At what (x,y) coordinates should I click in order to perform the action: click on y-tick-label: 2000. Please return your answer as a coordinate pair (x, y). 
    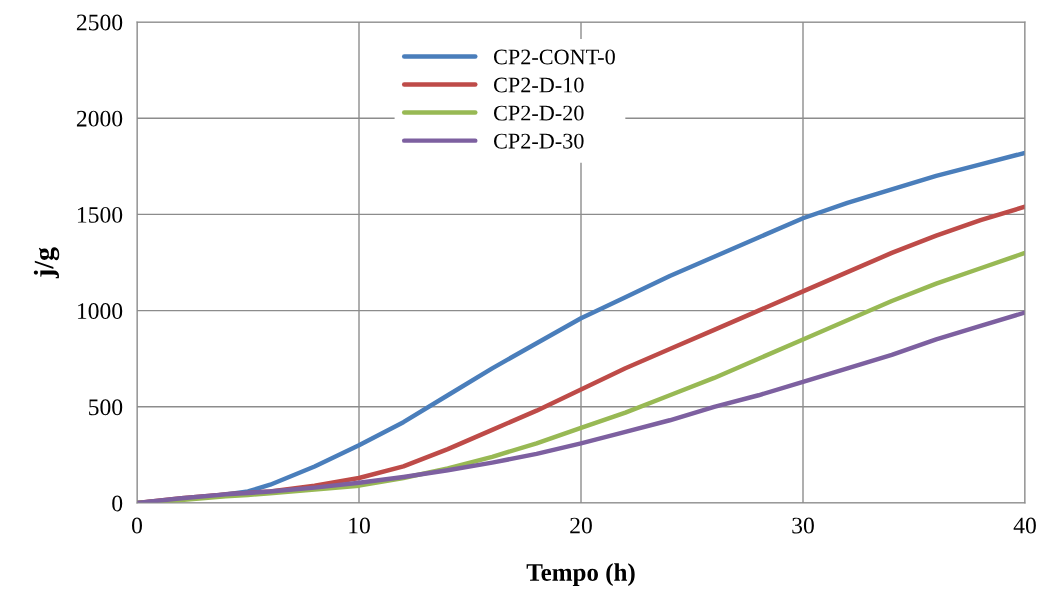
    Looking at the image, I should click on (99, 118).